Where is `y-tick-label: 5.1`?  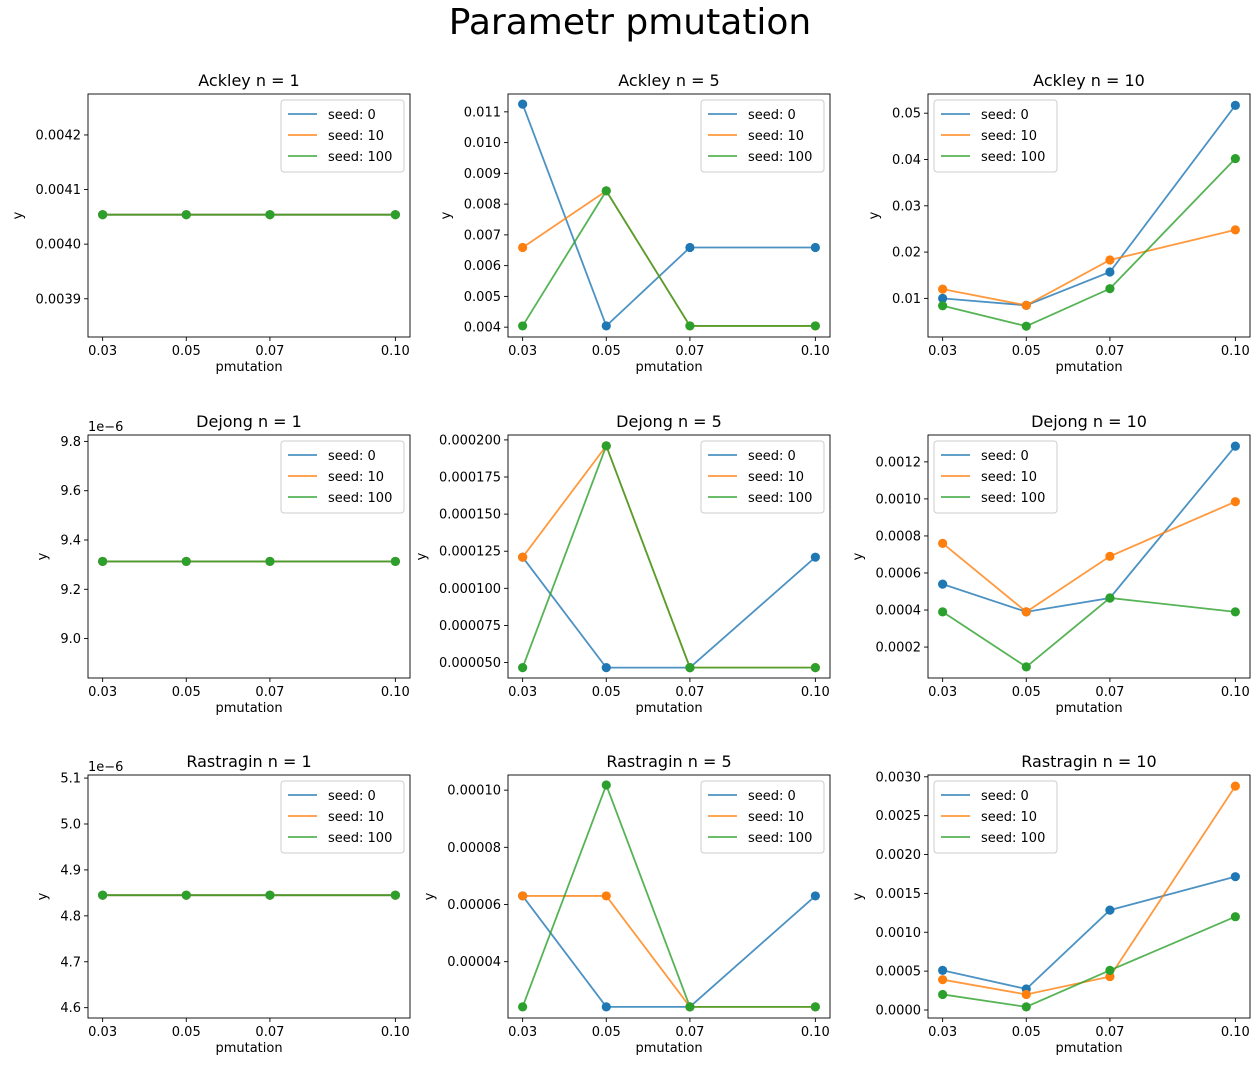
y-tick-label: 5.1 is located at coordinates (70, 779).